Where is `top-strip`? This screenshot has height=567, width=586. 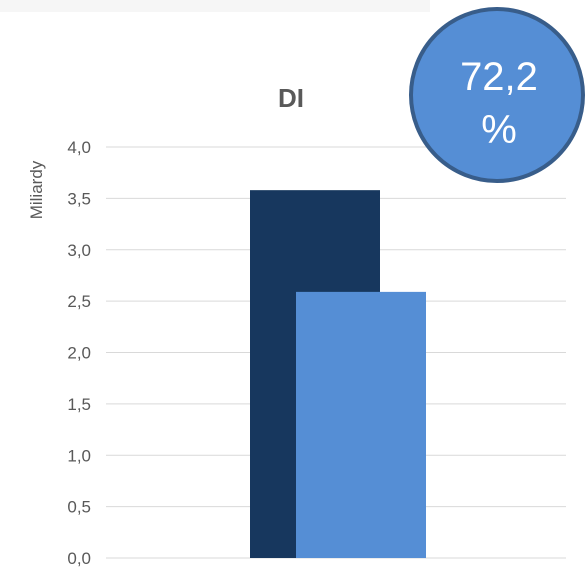
top-strip is located at coordinates (215, 6).